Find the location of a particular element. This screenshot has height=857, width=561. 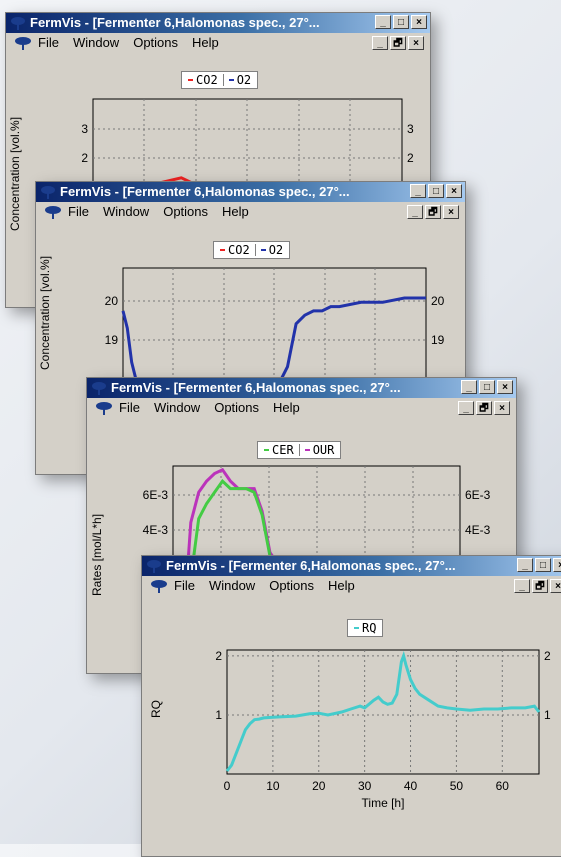

y-tick-label-right: 1 is located at coordinates (547, 715).